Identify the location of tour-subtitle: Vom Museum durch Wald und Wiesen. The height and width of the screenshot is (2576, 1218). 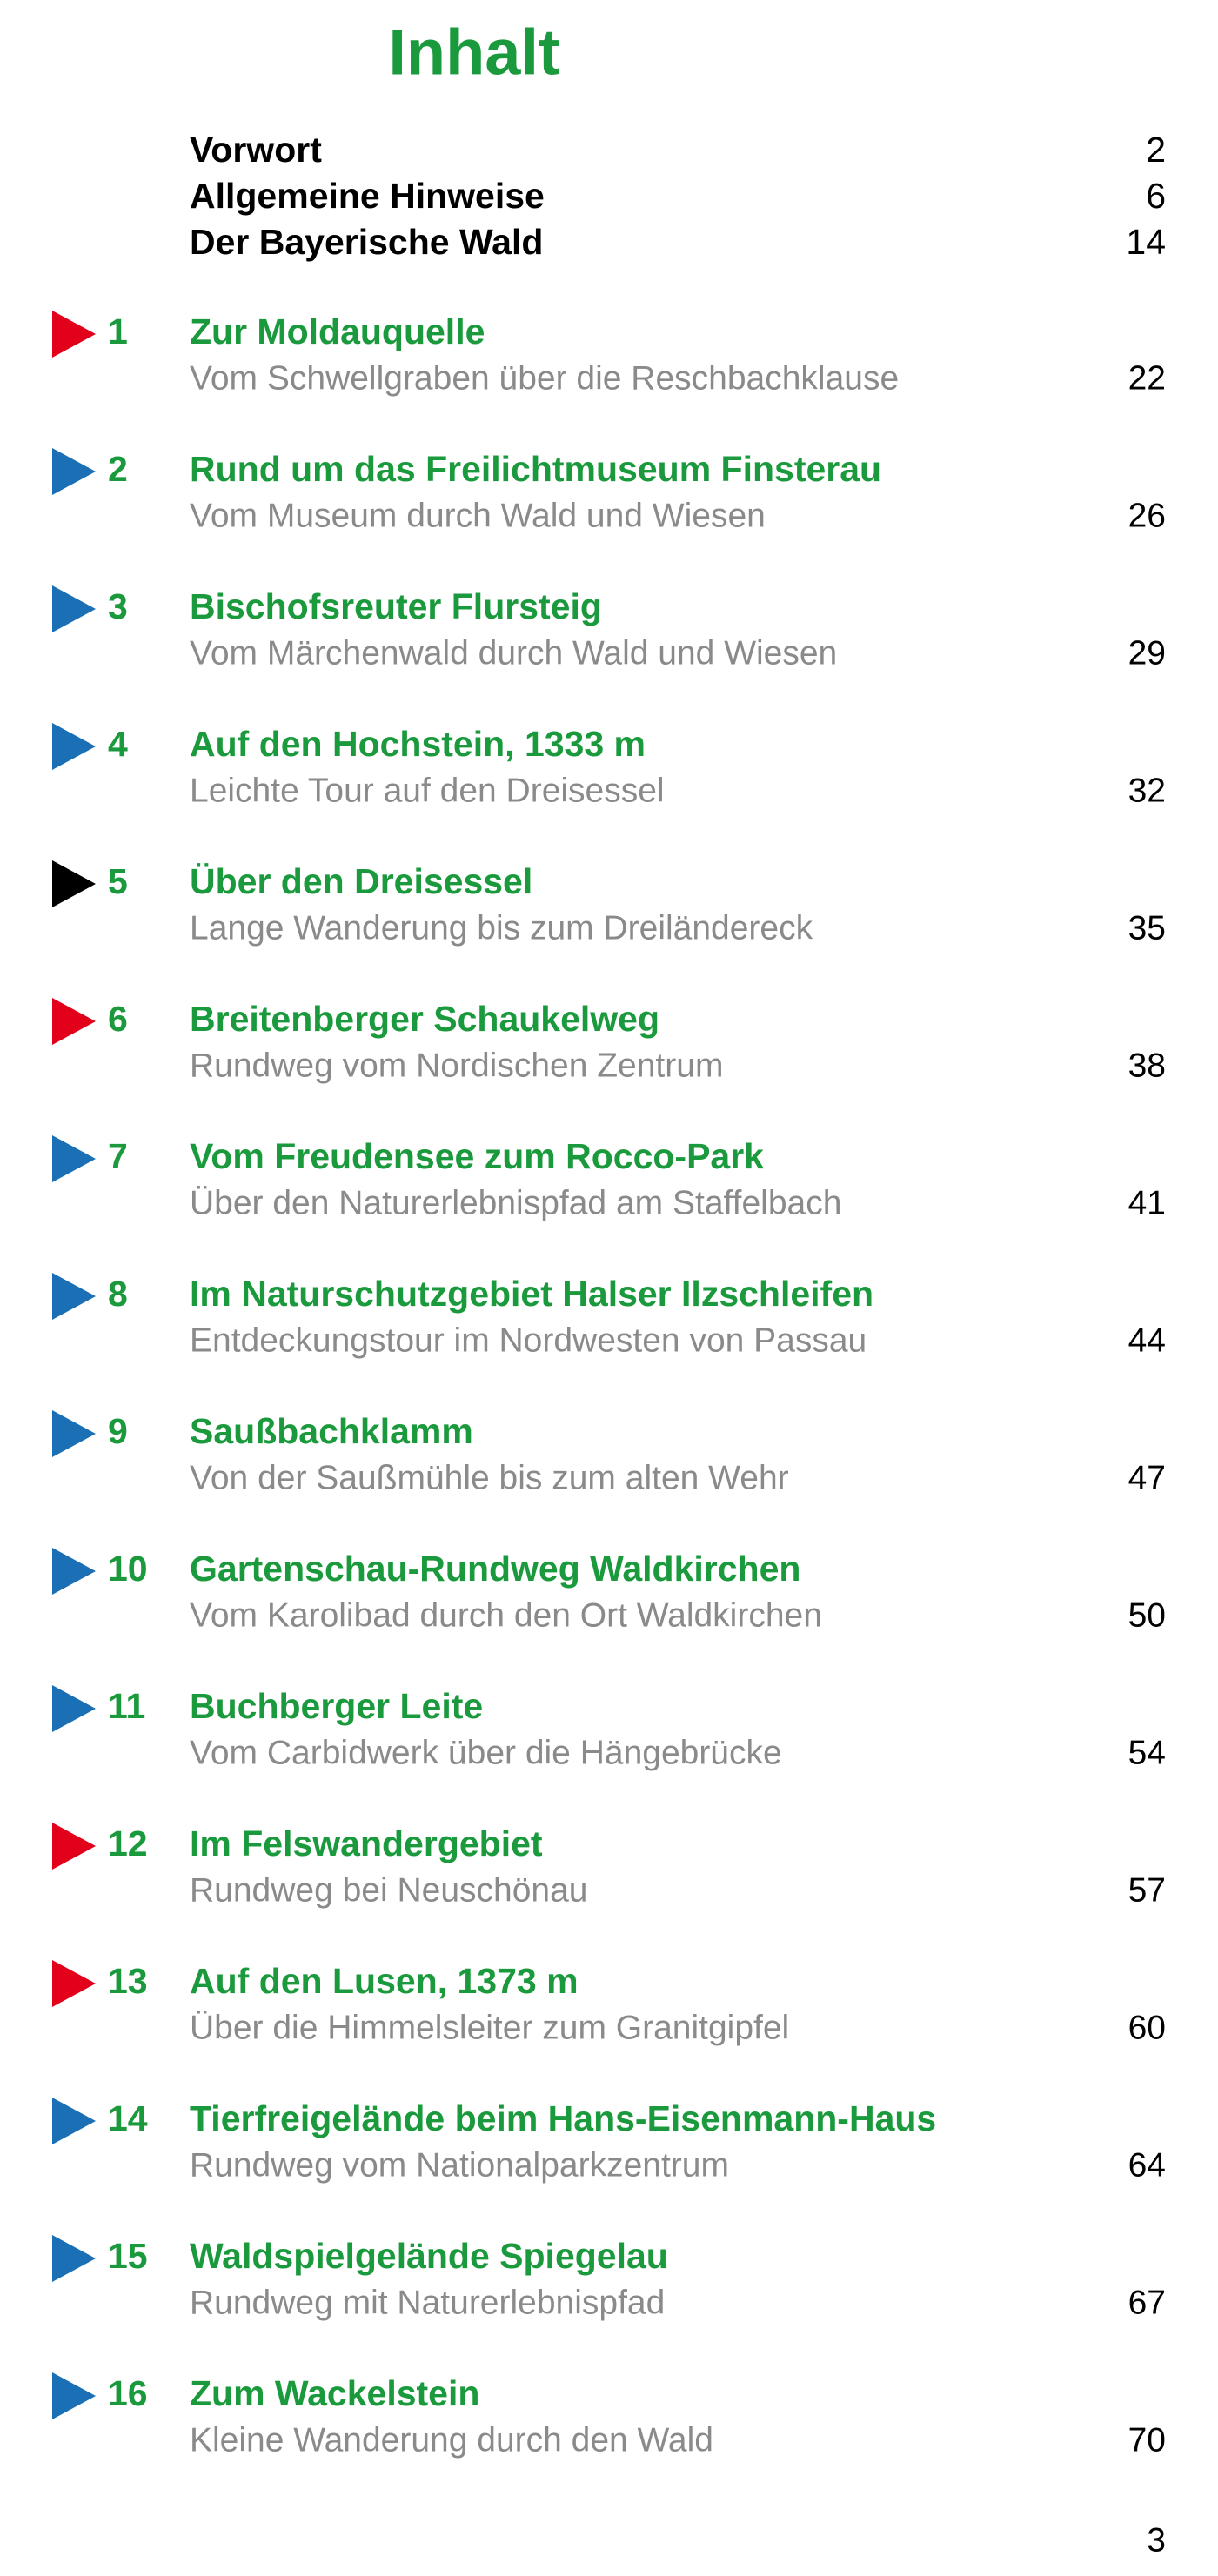
(478, 515).